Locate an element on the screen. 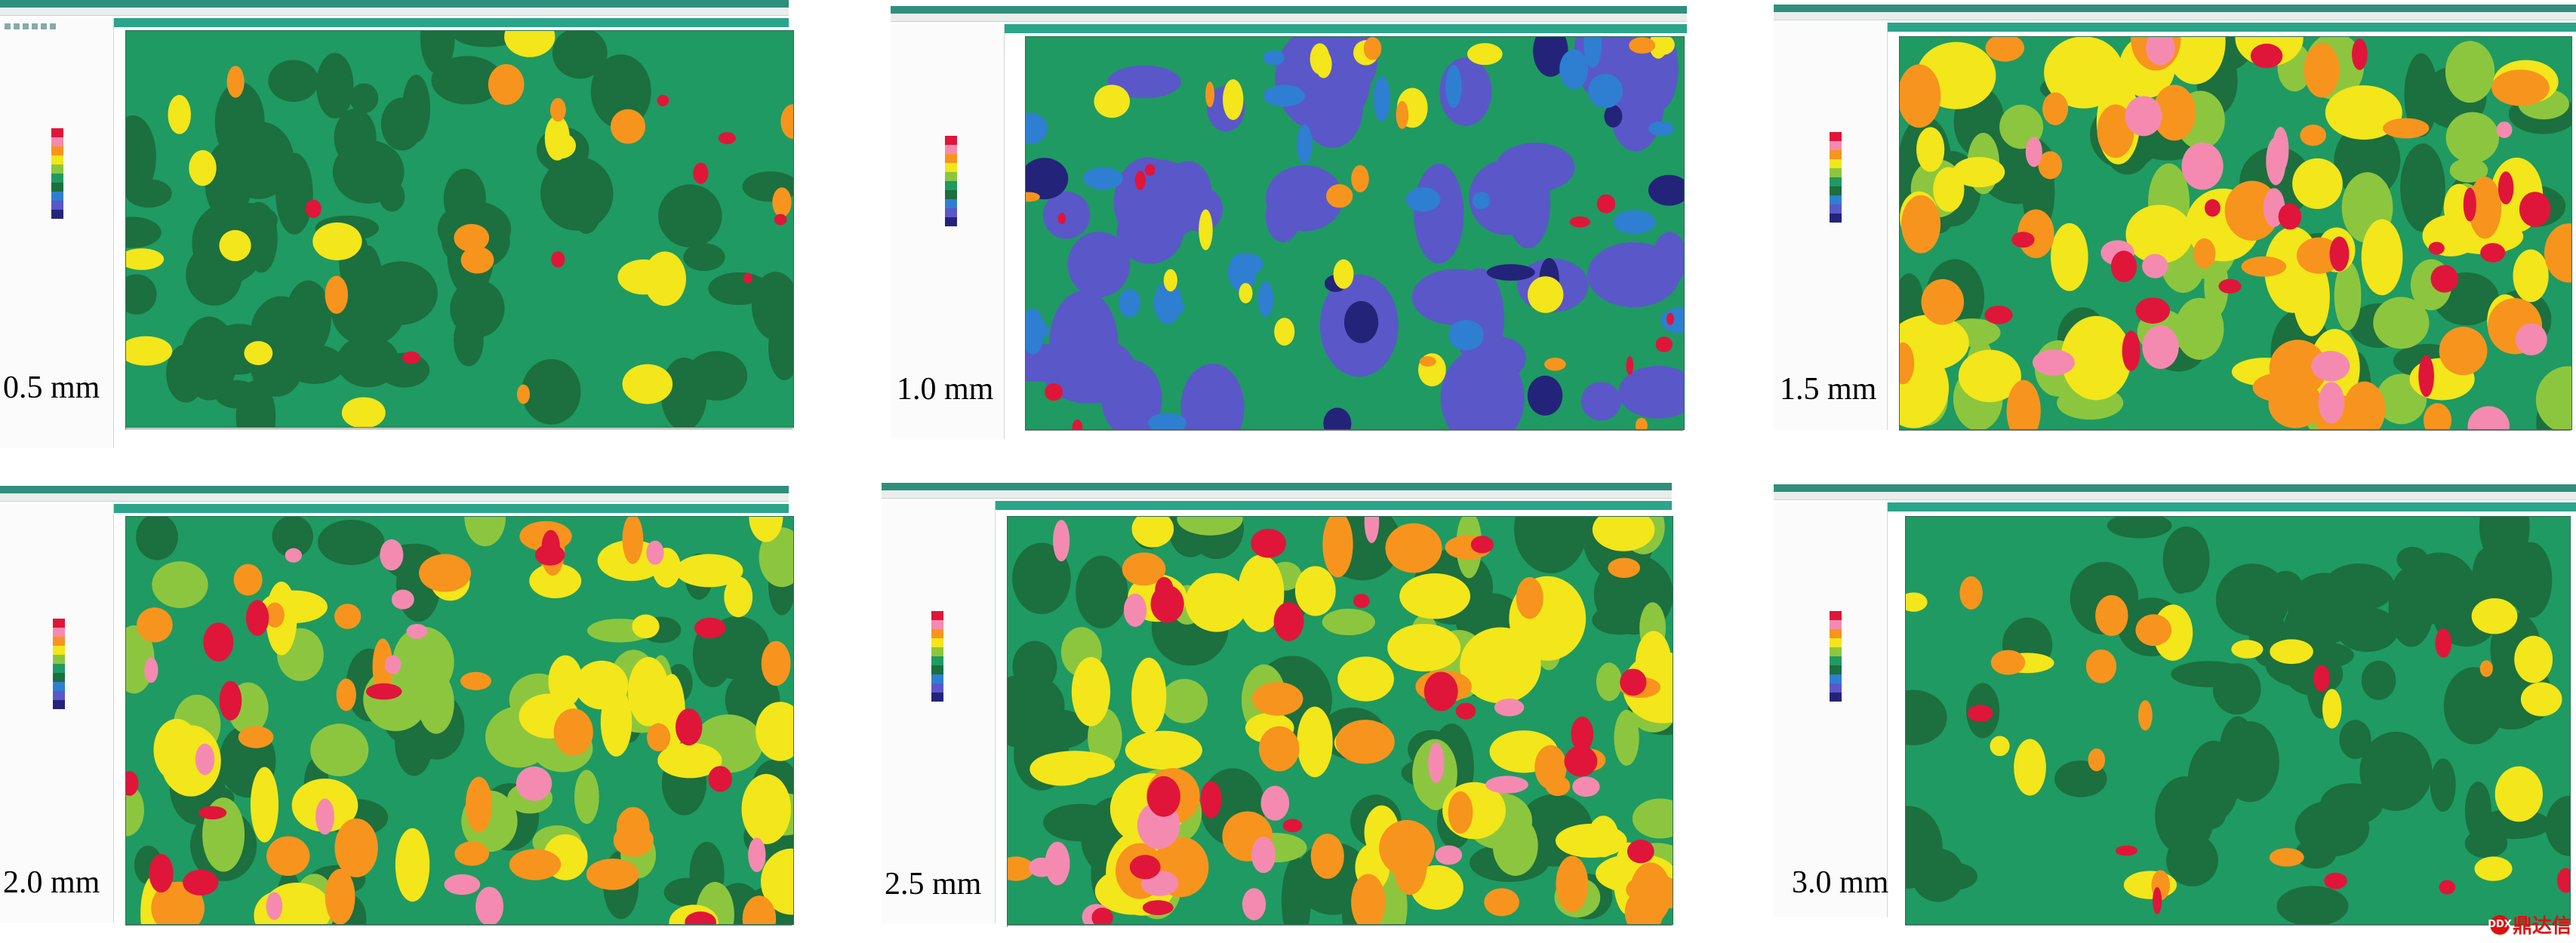  y-axis is located at coordinates (119, 230).